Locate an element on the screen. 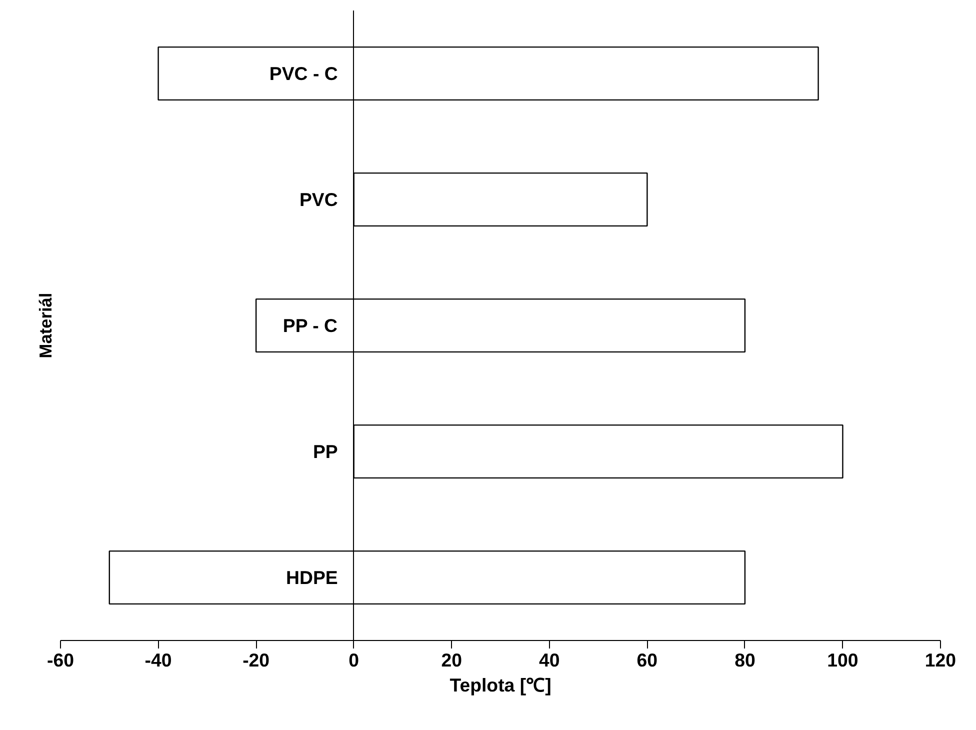  x-tick-label: 60 is located at coordinates (647, 660).